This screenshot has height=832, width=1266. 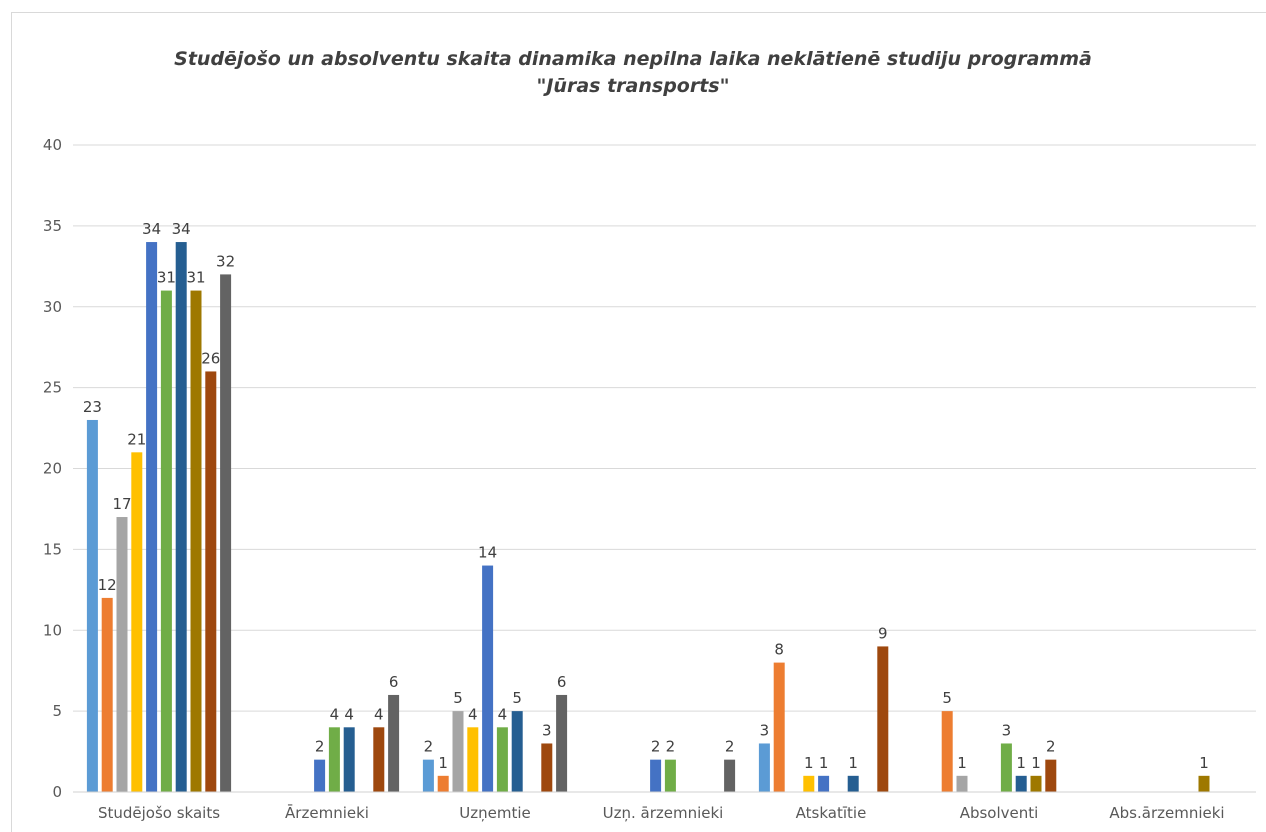 I want to click on data-label: 12, so click(x=107, y=585).